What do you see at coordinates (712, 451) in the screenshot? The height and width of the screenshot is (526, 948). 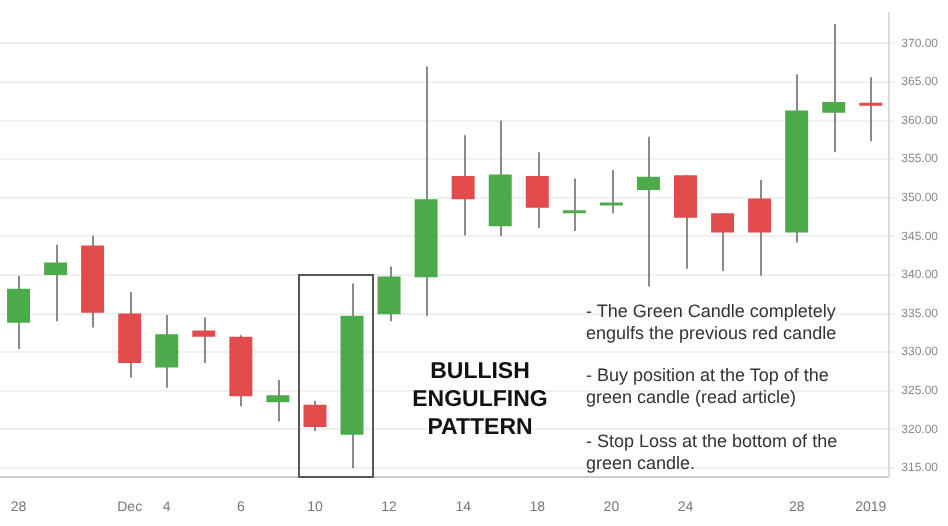 I see `annotation: - Stop Loss at the bottom of the green candle.` at bounding box center [712, 451].